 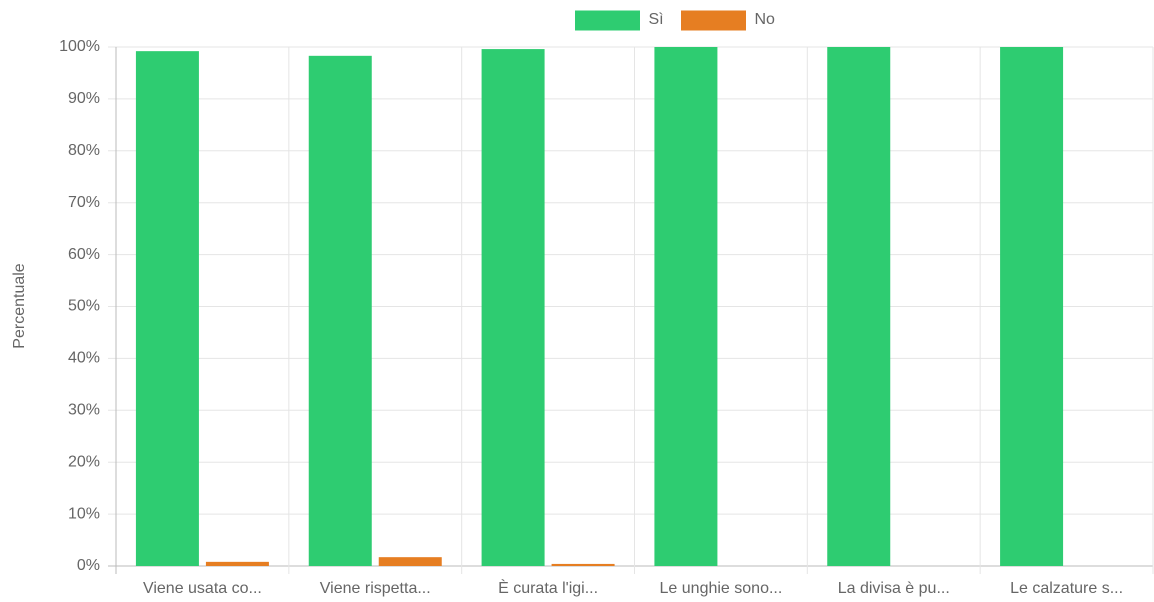 What do you see at coordinates (84, 254) in the screenshot?
I see `y-tick-label: 60%` at bounding box center [84, 254].